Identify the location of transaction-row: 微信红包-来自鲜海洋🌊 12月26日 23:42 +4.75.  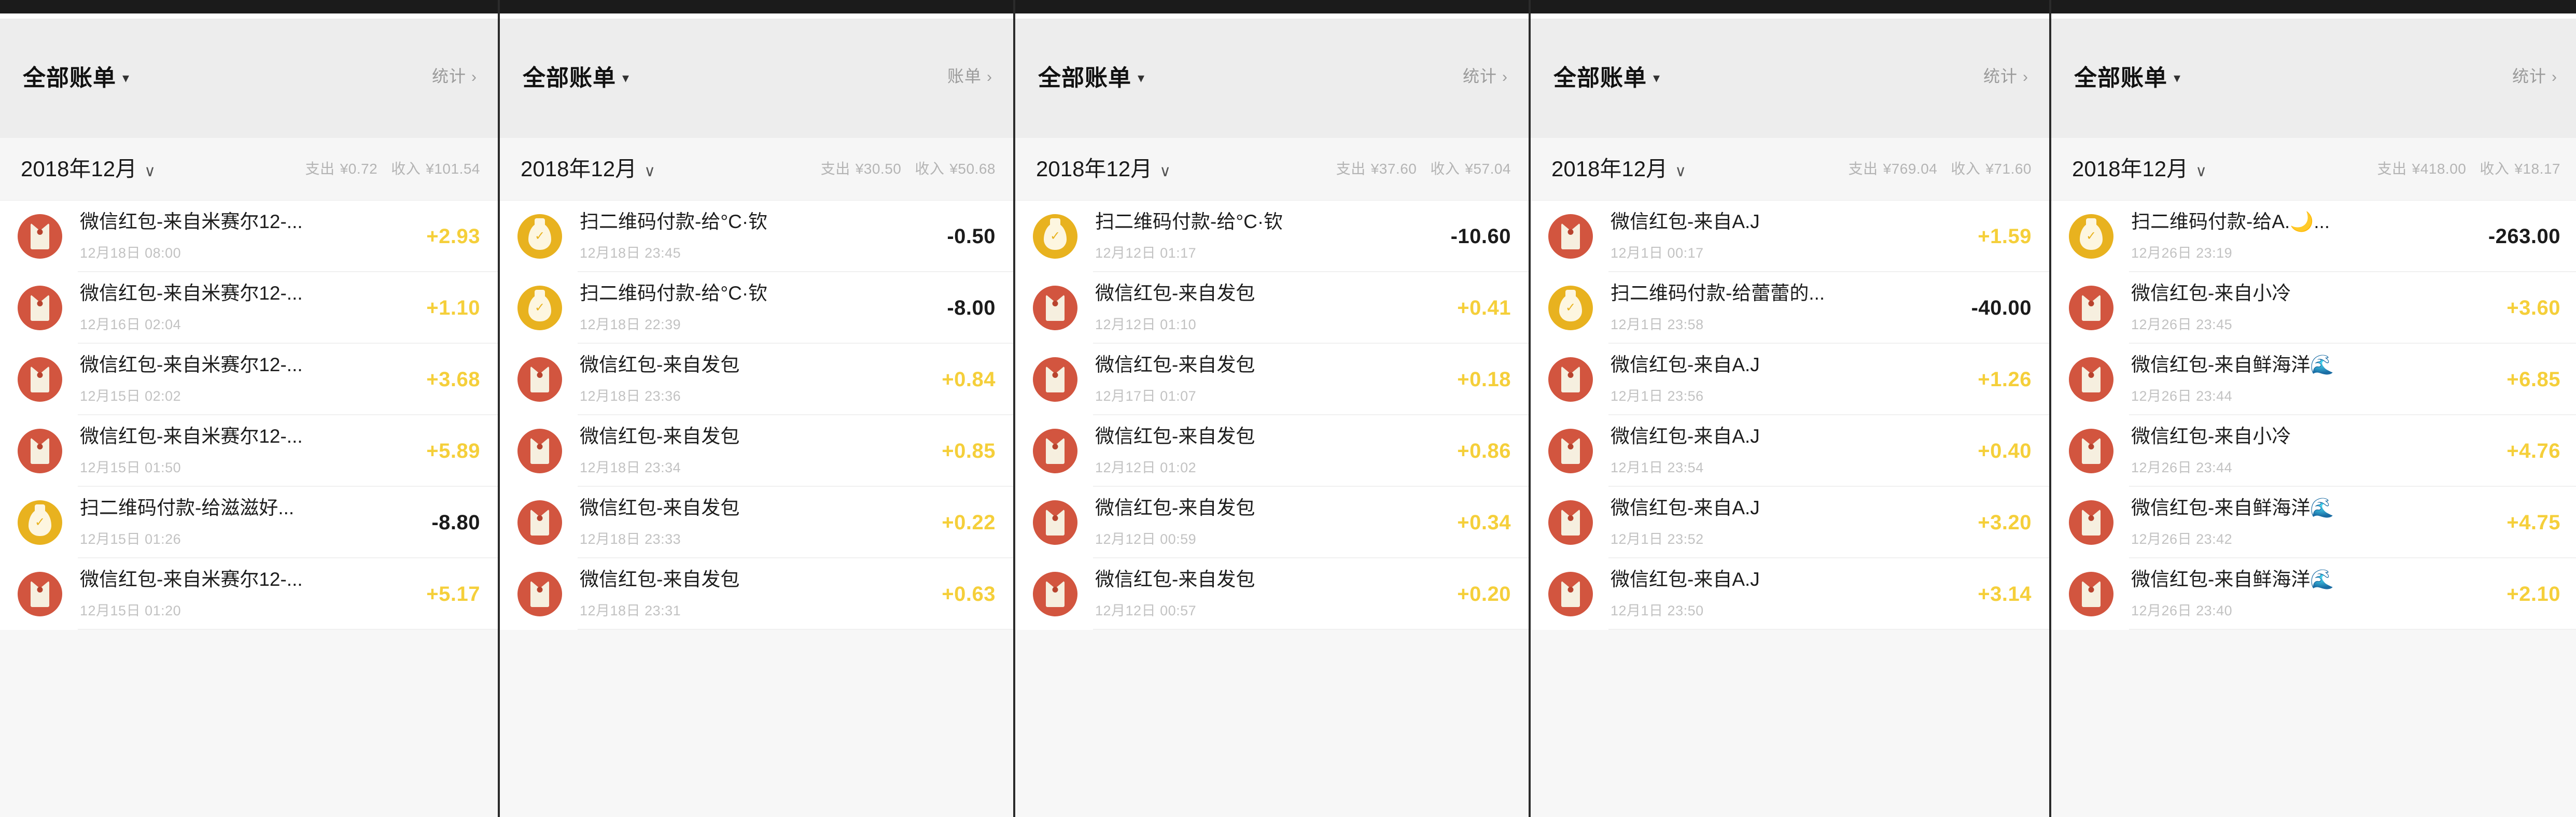
(2313, 522).